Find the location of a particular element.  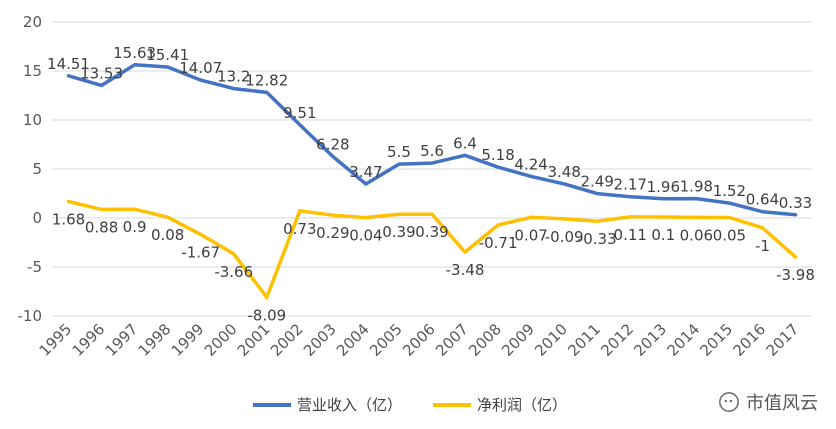

data-label: 5.5 is located at coordinates (399, 152).